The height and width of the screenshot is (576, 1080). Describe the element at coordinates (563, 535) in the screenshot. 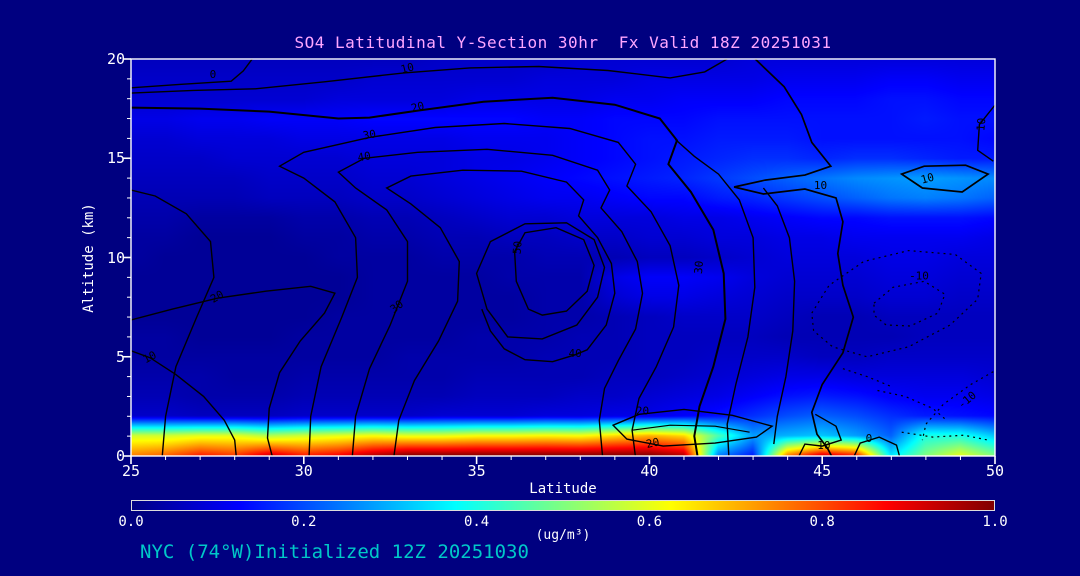

I see `colorbar-unit: (ug/m³)` at that location.